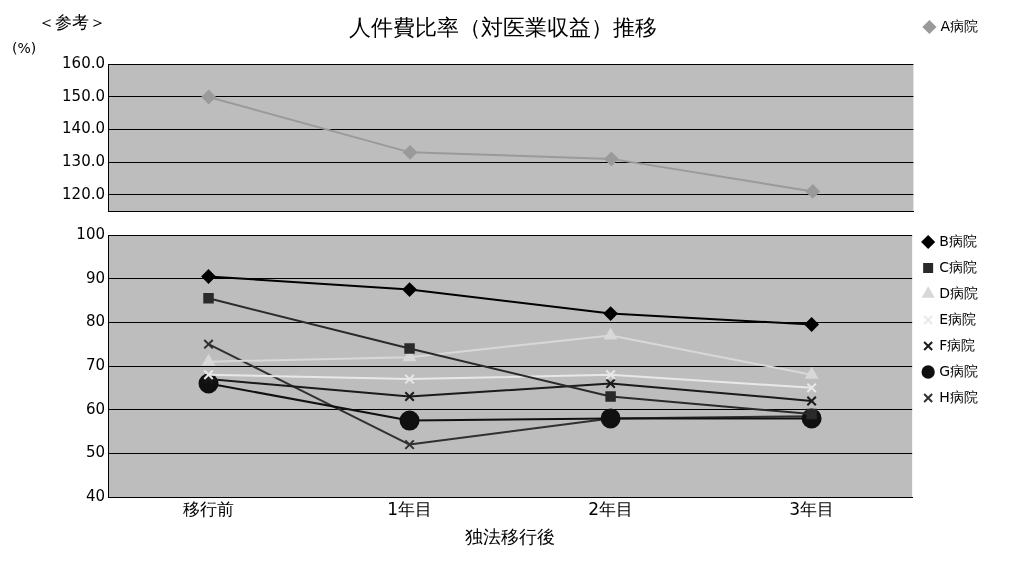 Image resolution: width=1009 pixels, height=571 pixels. I want to click on legend-label: G病院, so click(959, 370).